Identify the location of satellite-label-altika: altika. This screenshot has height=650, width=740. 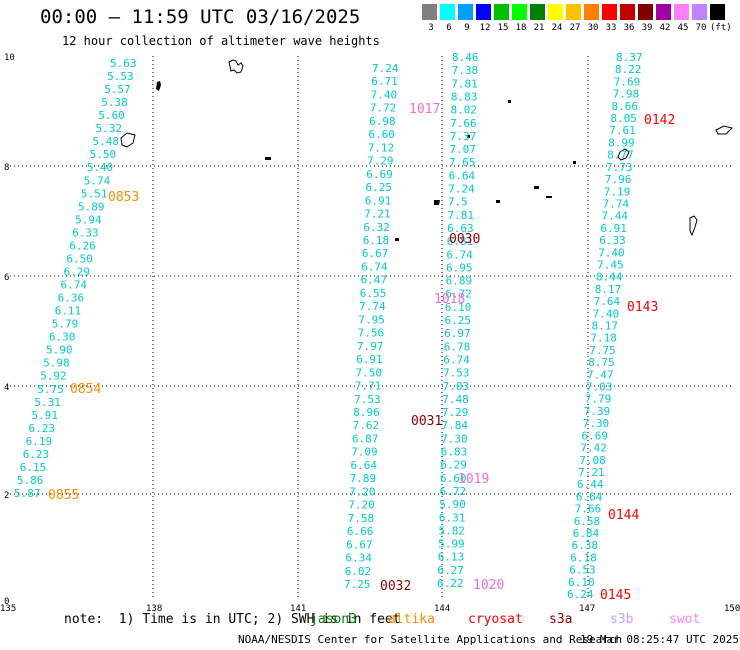
(411, 619).